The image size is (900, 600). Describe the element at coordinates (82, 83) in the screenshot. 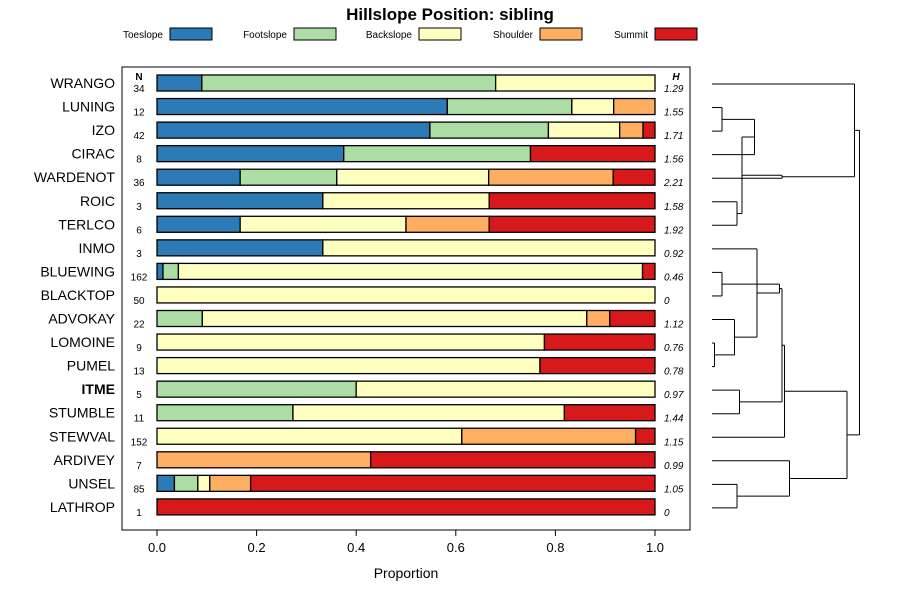

I see `row-label: WRANGO` at that location.